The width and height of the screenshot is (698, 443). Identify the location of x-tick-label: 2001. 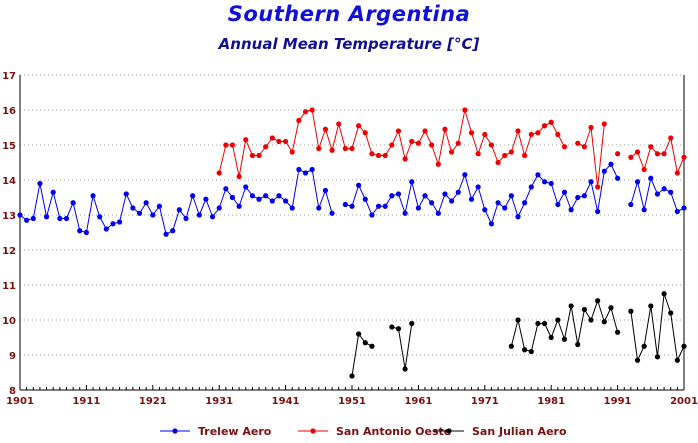
(684, 401).